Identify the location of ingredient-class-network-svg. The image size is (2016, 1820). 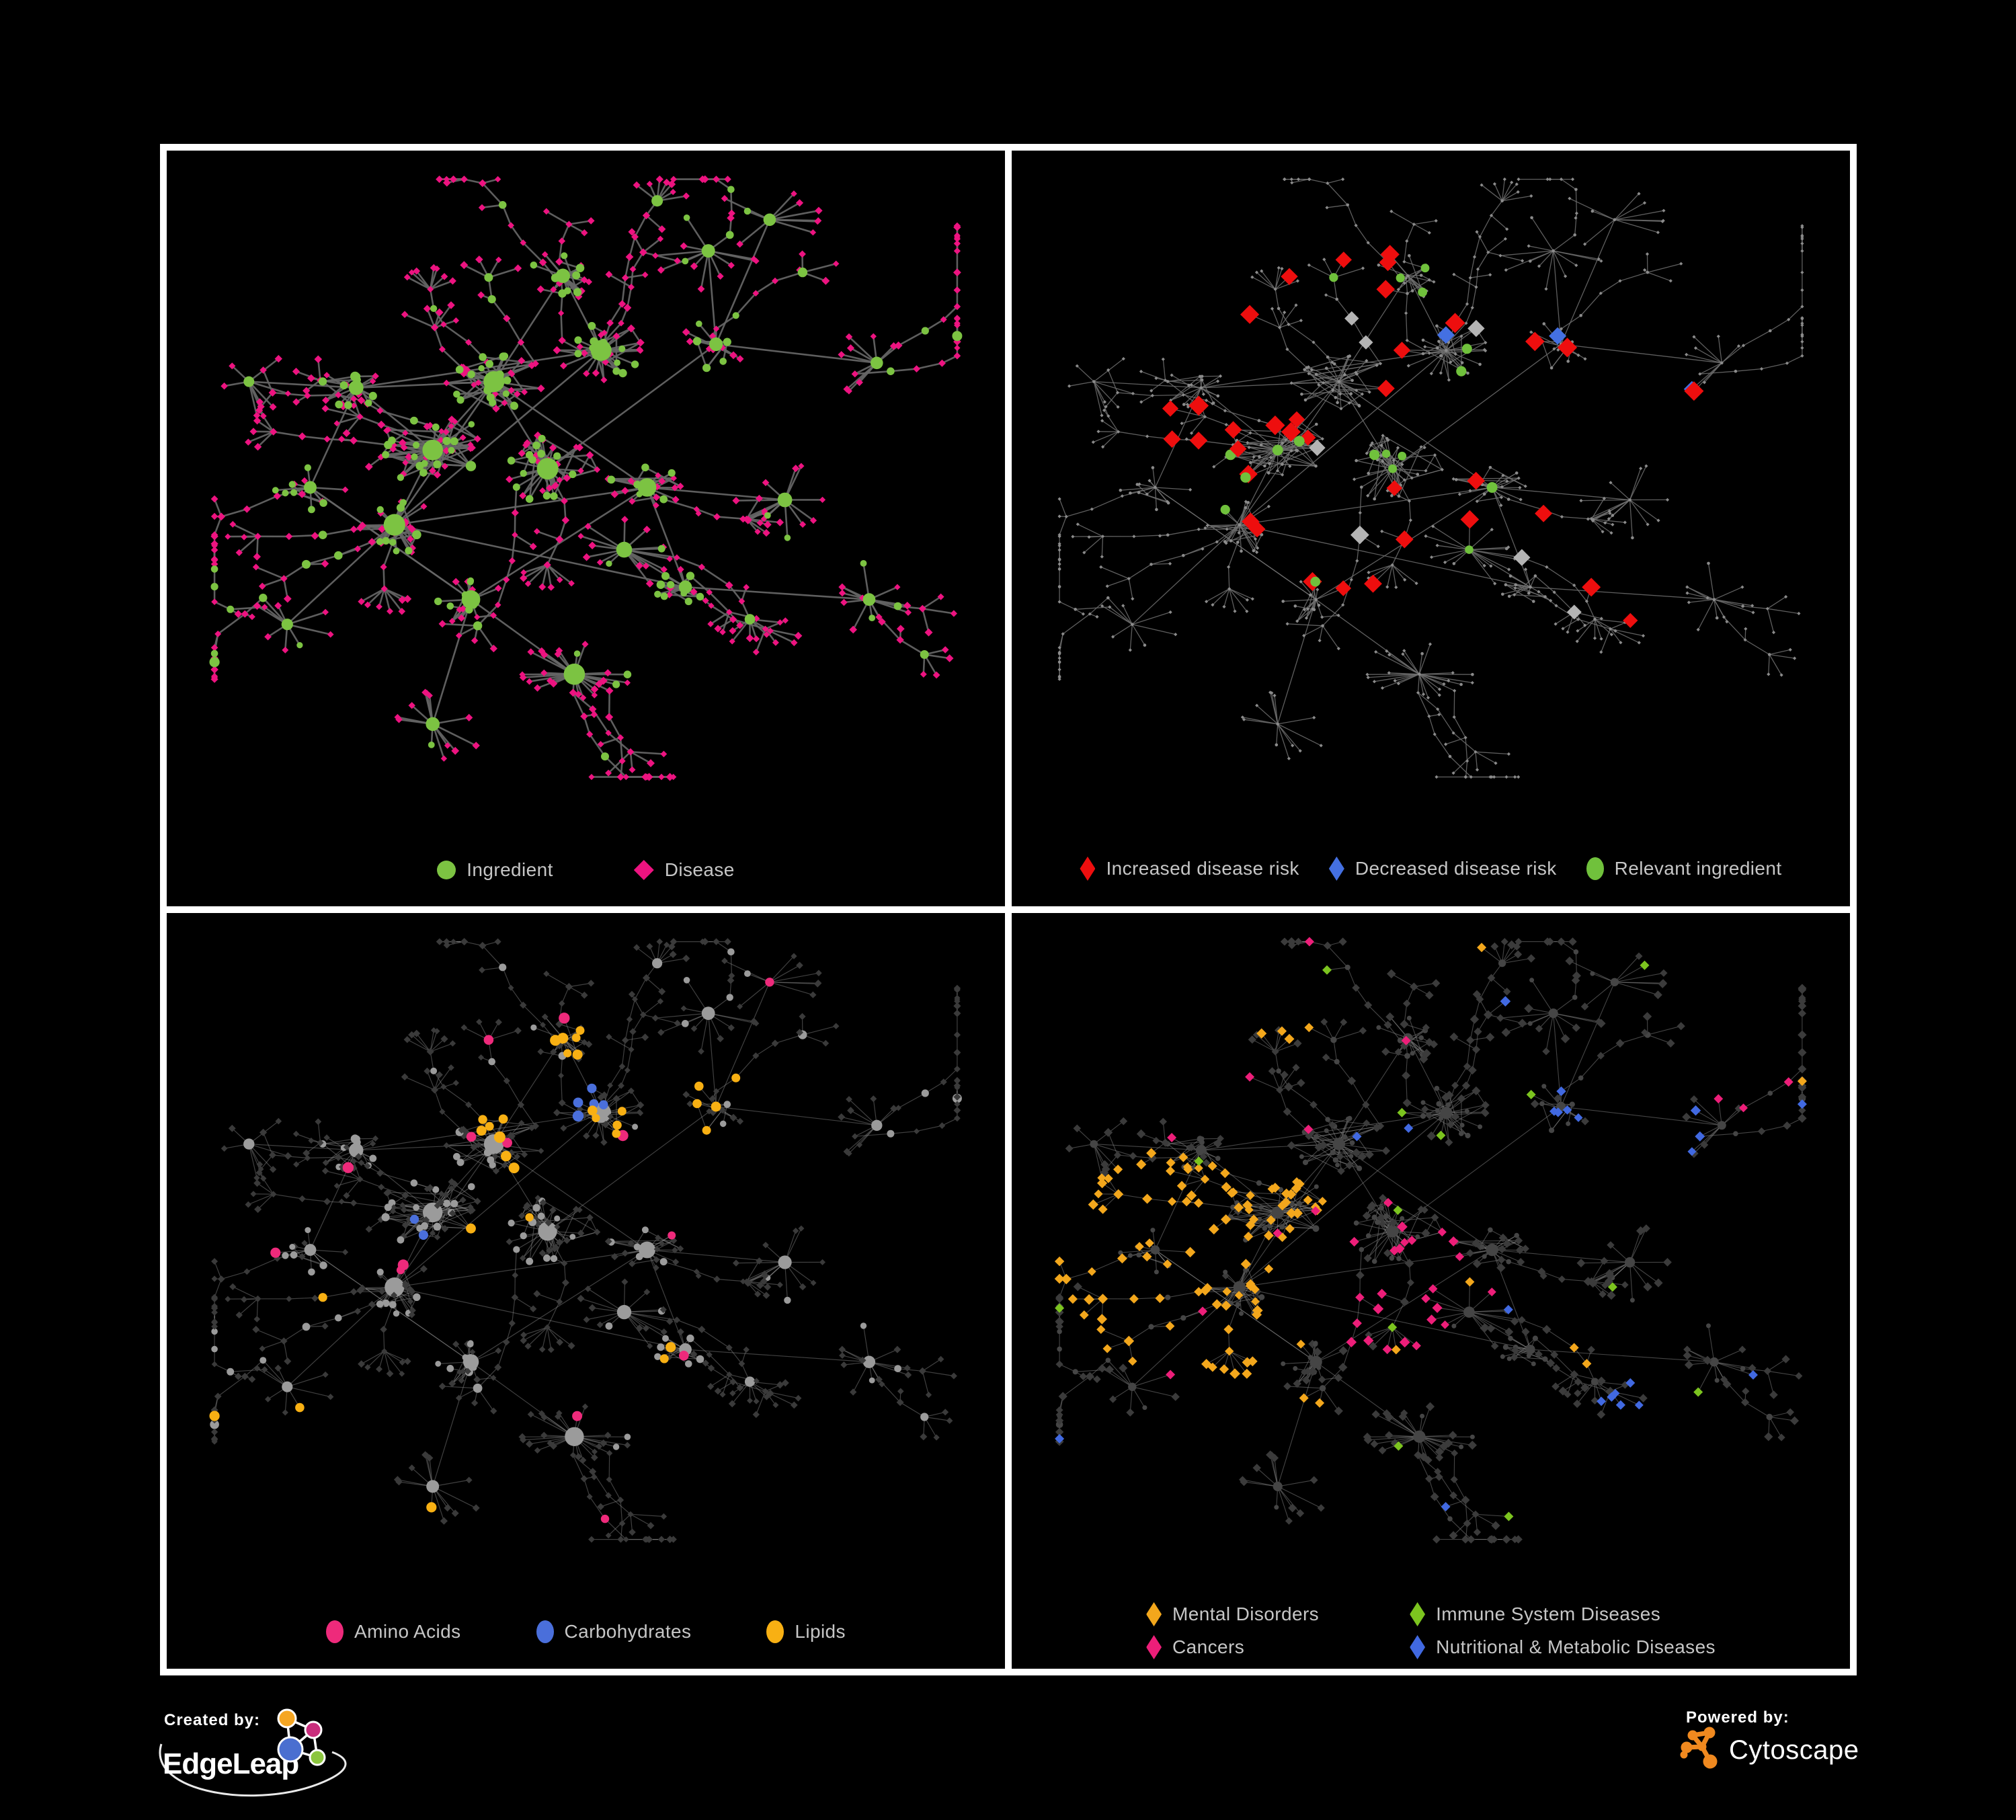
(585, 1241).